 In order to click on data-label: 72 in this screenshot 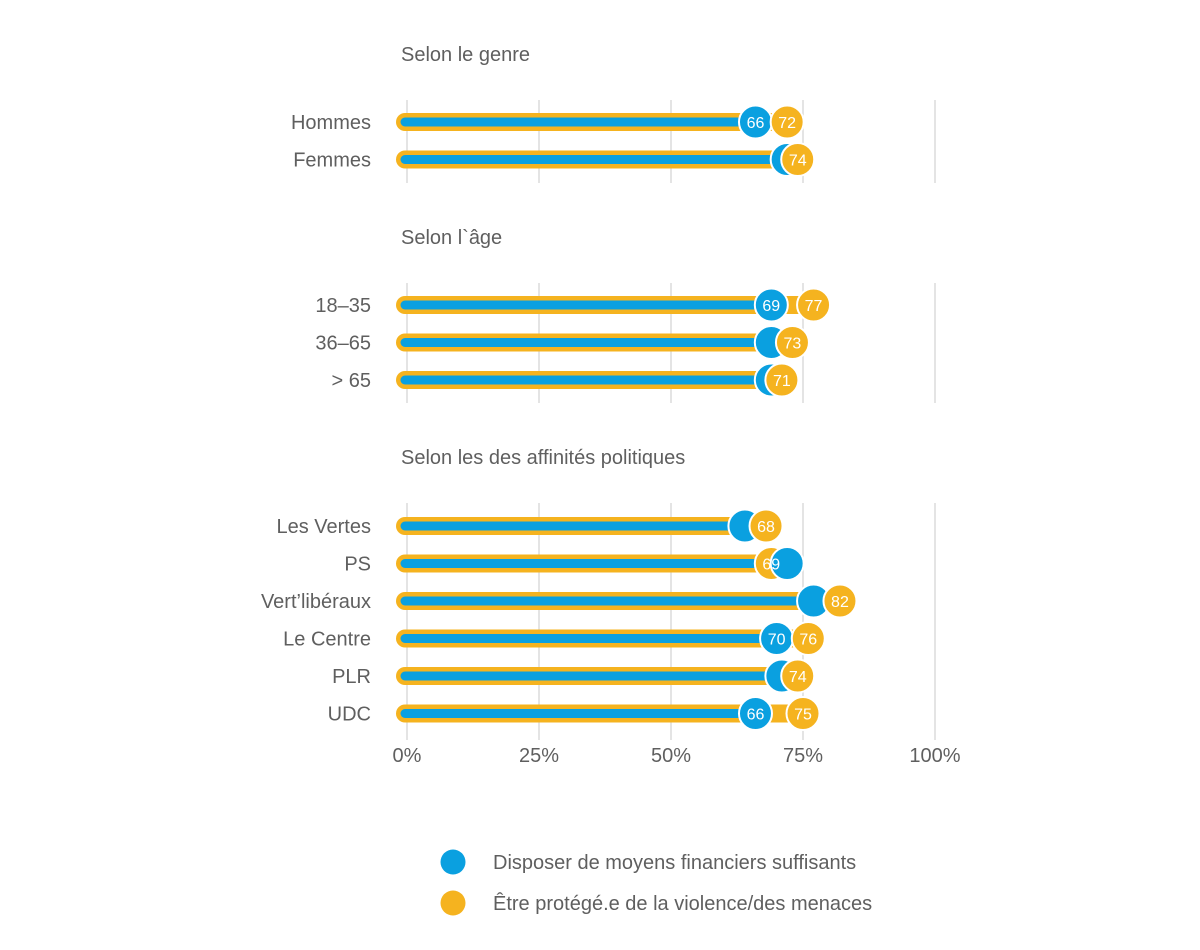, I will do `click(787, 123)`.